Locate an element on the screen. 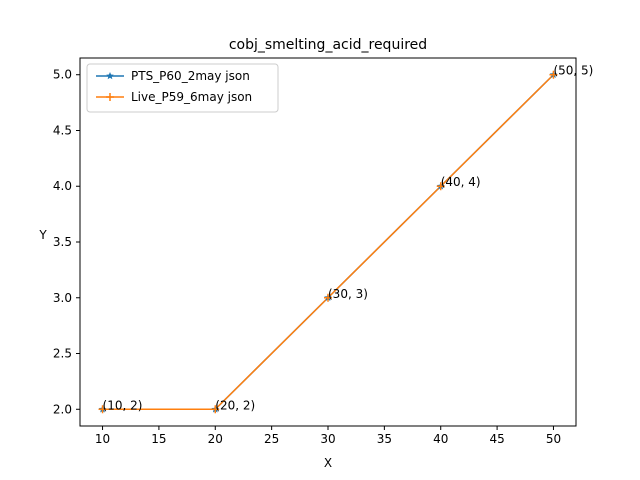 The image size is (640, 480). y-tick-label: 3.5 is located at coordinates (62, 242).